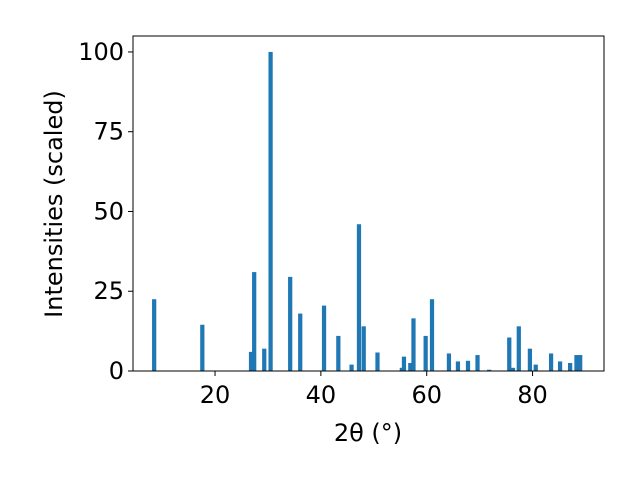 This screenshot has height=480, width=640. Describe the element at coordinates (215, 395) in the screenshot. I see `x-tick-label-0: 20` at that location.